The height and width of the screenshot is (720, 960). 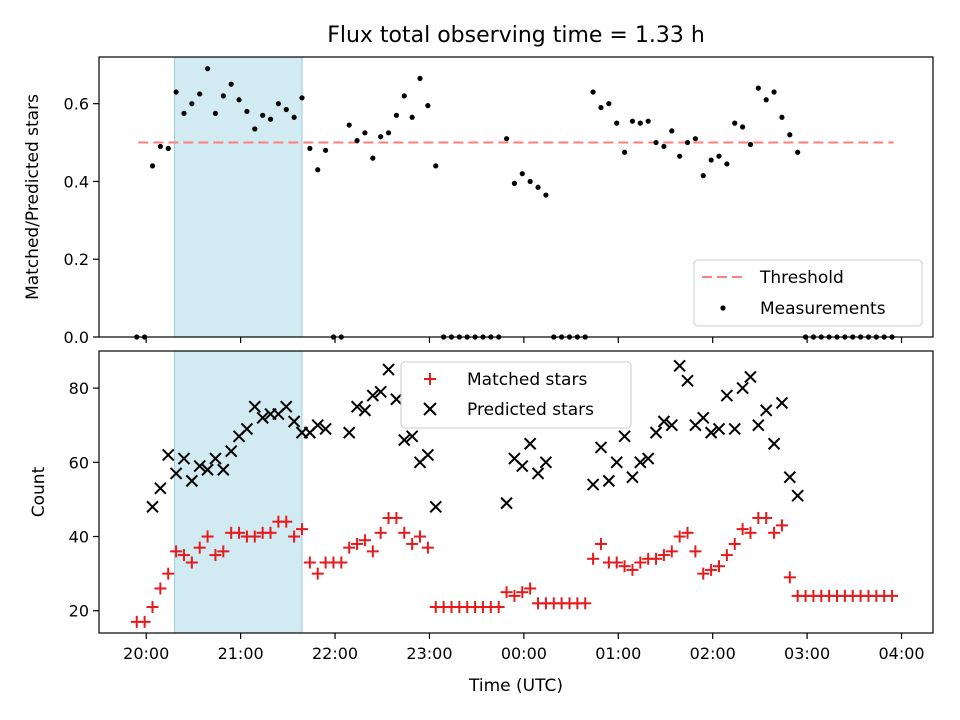 What do you see at coordinates (76, 181) in the screenshot?
I see `top-y-tick-label: 0.4` at bounding box center [76, 181].